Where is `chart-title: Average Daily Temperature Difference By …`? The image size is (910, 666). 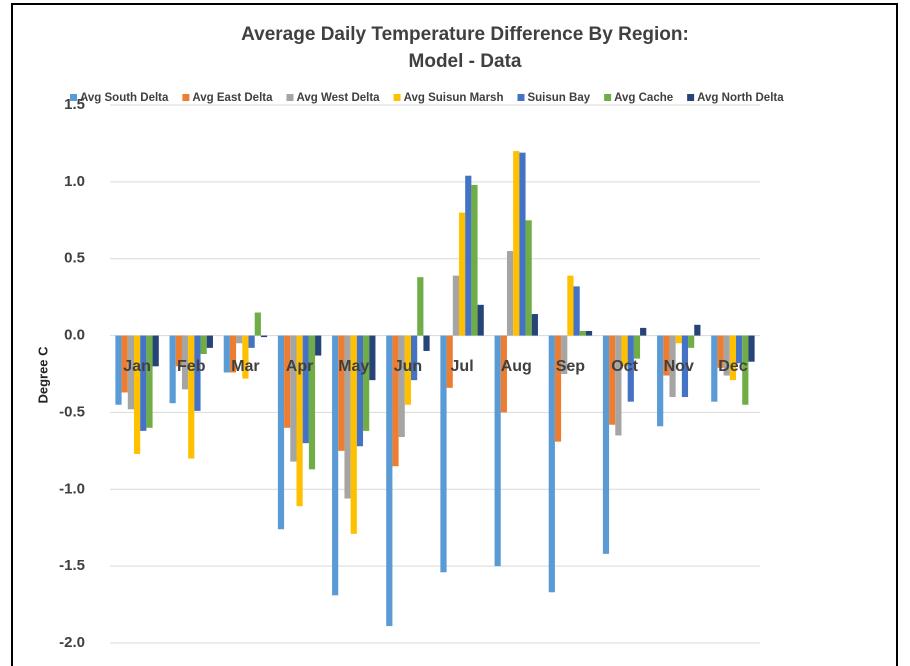 chart-title: Average Daily Temperature Difference By … is located at coordinates (465, 34).